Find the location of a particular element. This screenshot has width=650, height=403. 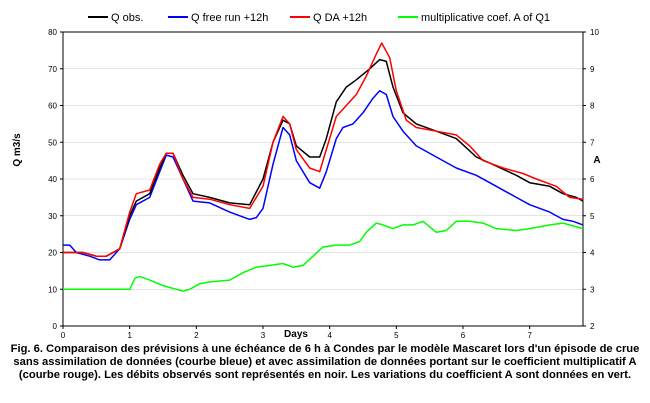

y2-tick-label: 6 is located at coordinates (592, 179).